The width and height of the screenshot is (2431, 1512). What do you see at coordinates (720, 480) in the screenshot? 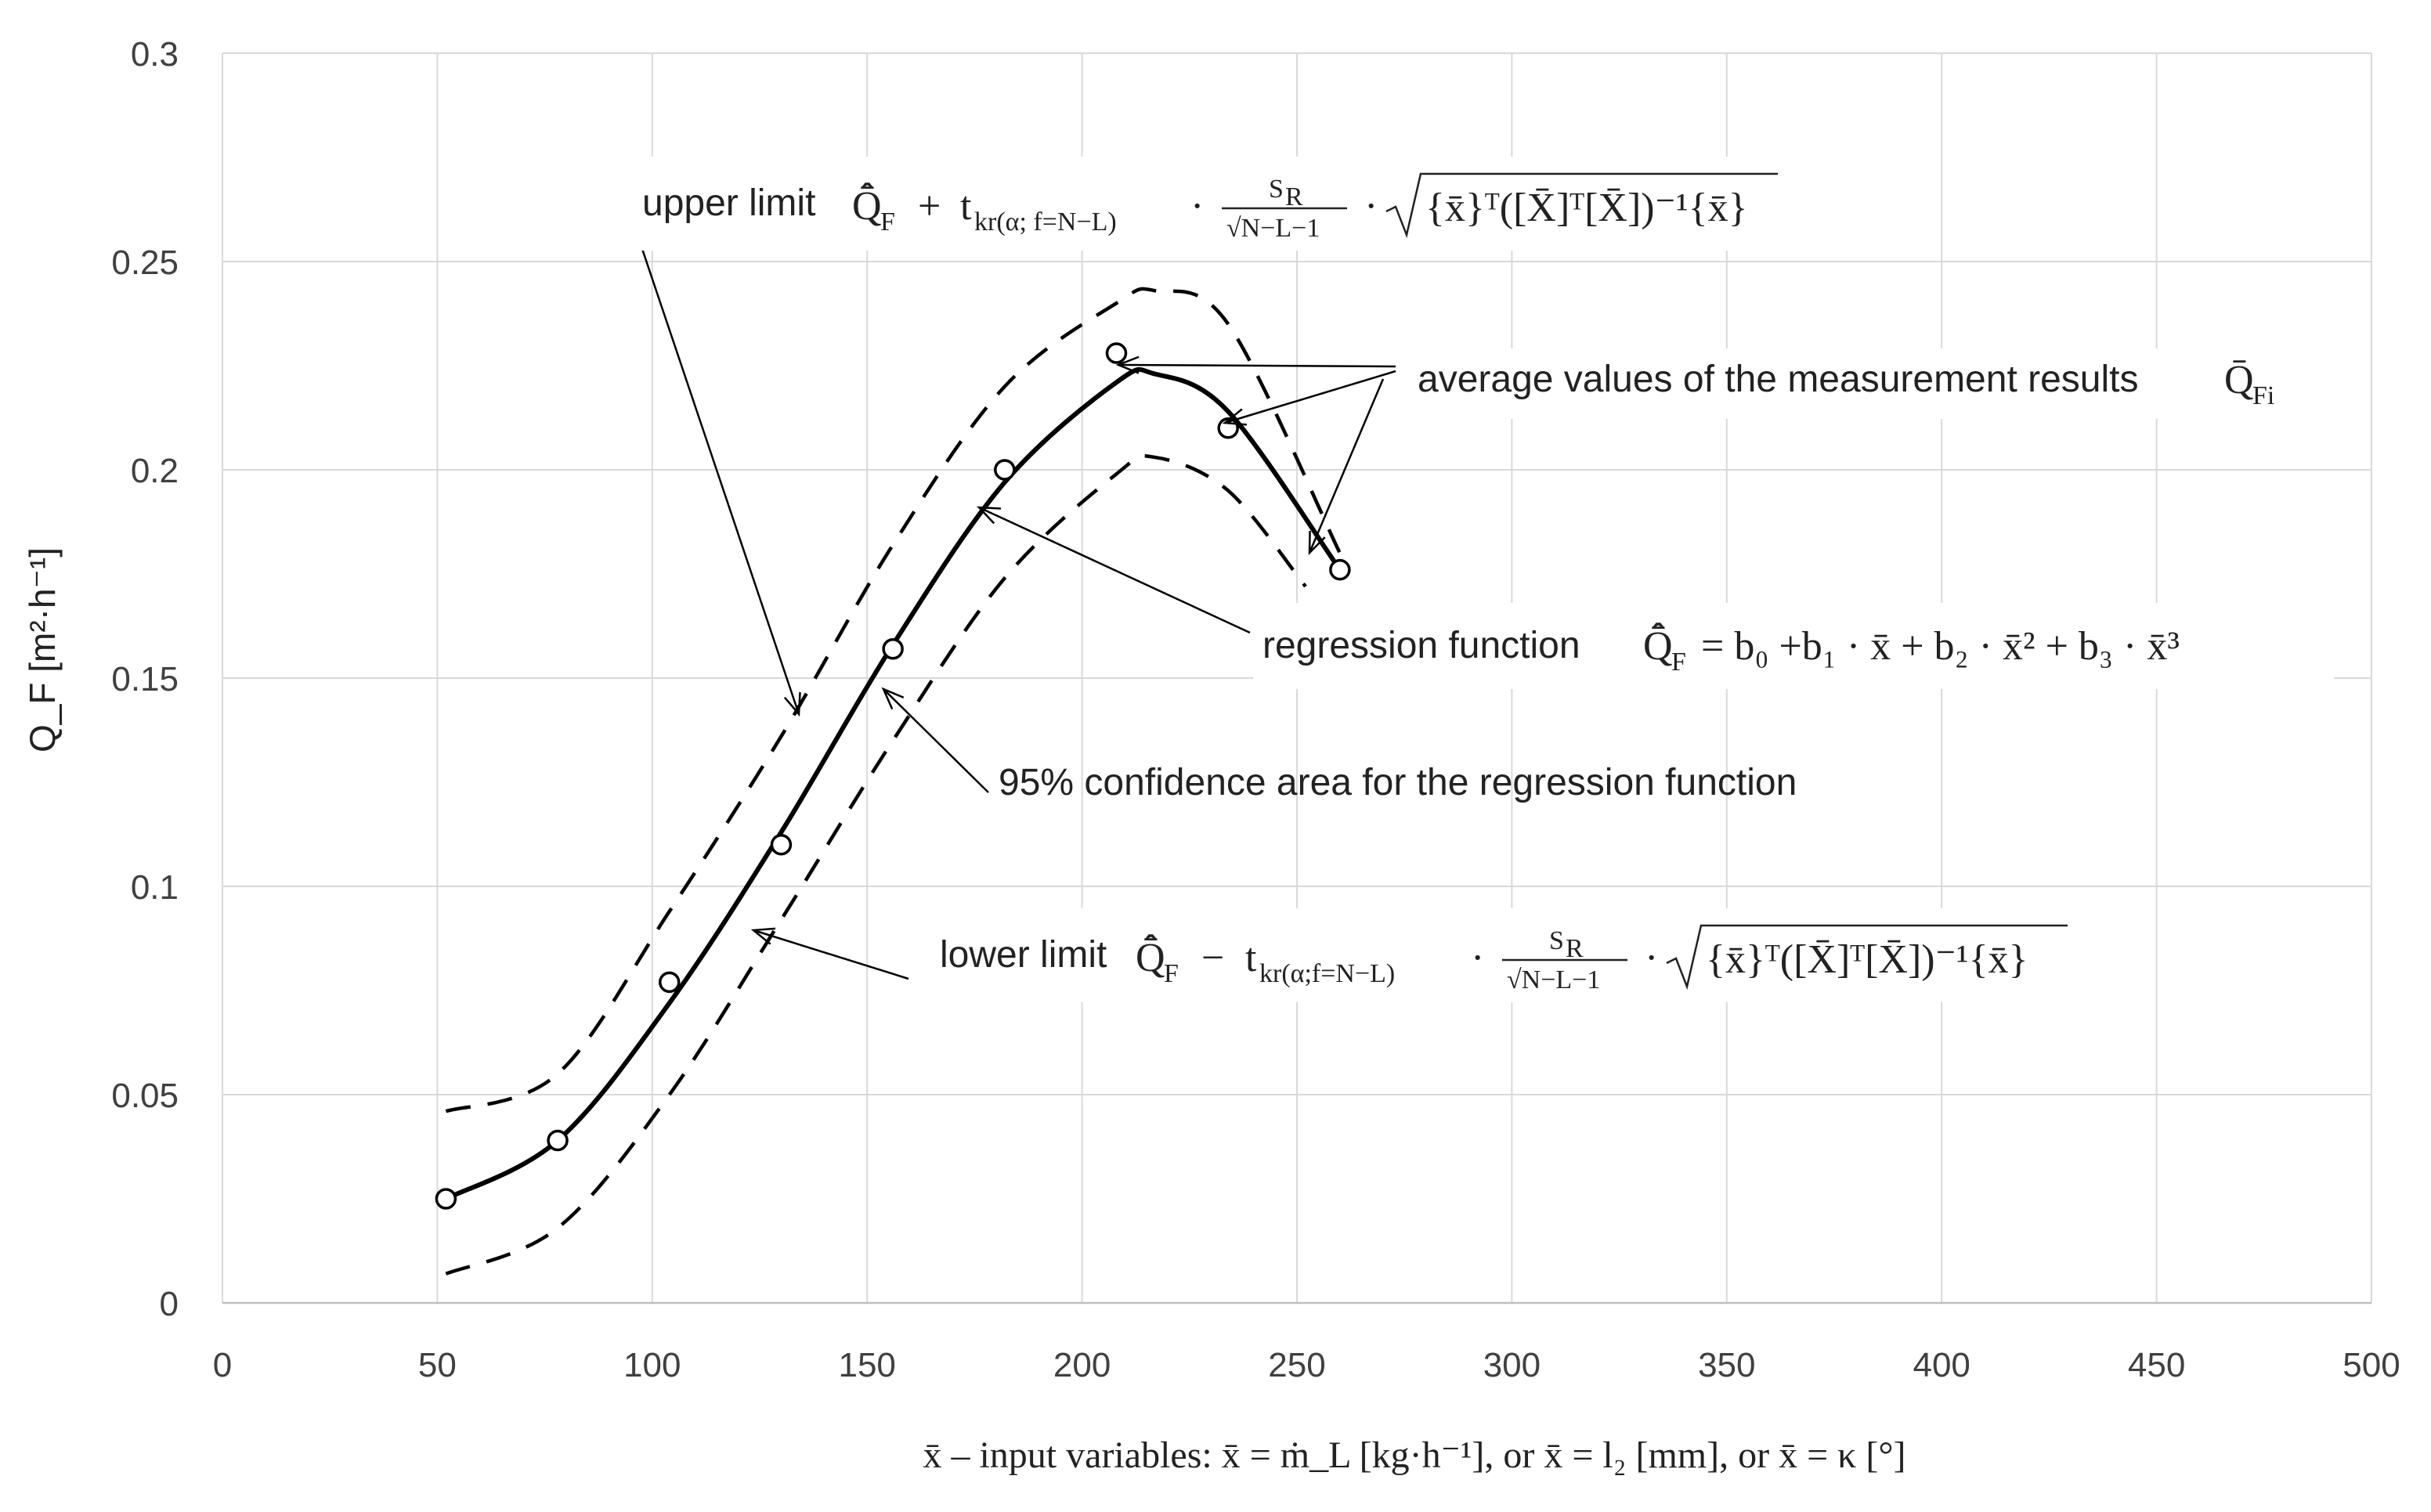
I see `upper-limit-arrow` at bounding box center [720, 480].